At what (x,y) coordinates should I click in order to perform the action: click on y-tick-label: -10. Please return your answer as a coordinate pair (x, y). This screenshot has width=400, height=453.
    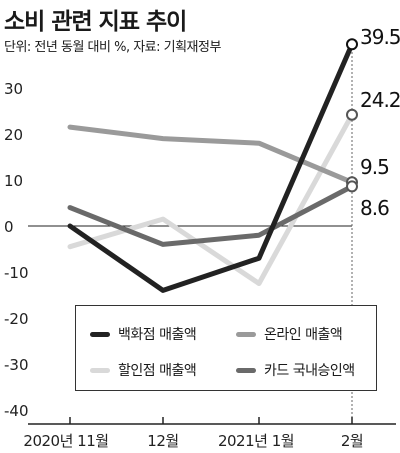
    Looking at the image, I should click on (16, 273).